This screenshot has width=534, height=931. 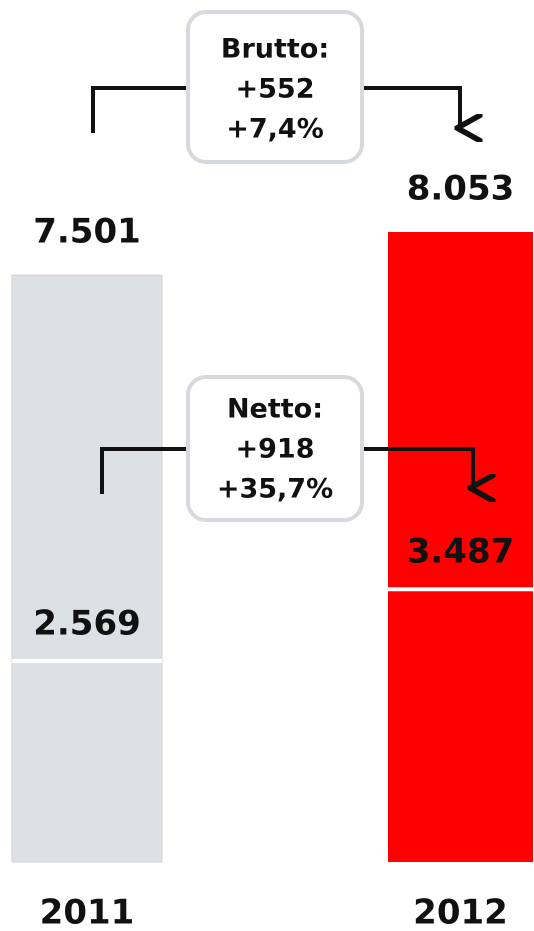 I want to click on annotation-text: Netto:, so click(x=275, y=409).